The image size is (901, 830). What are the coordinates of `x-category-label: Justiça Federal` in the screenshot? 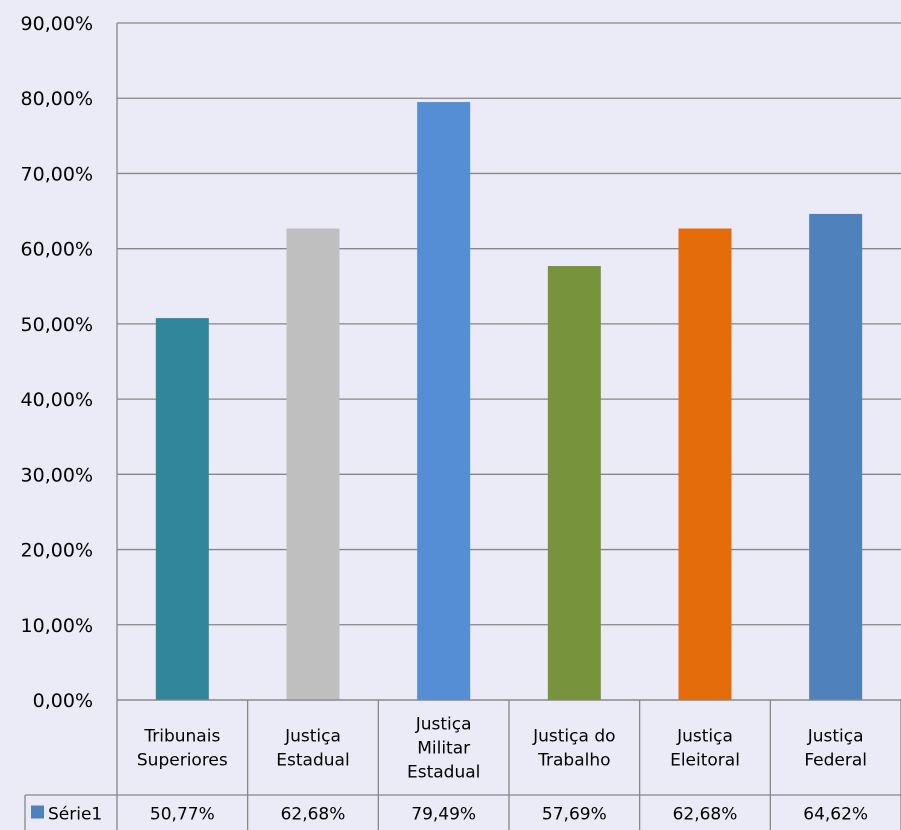 It's located at (835, 749).